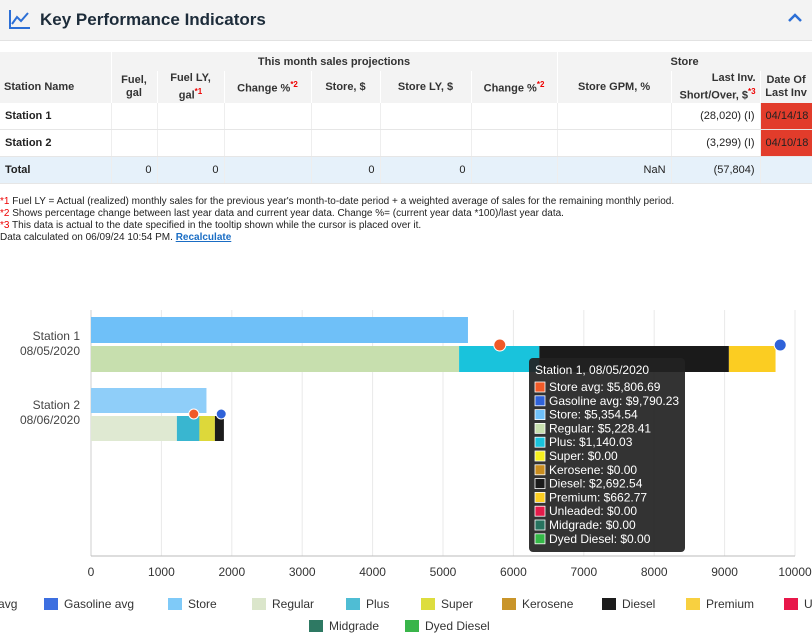  What do you see at coordinates (406, 170) in the screenshot?
I see `table-total-row: Total 0 0 0 0 NaN (57,804)` at bounding box center [406, 170].